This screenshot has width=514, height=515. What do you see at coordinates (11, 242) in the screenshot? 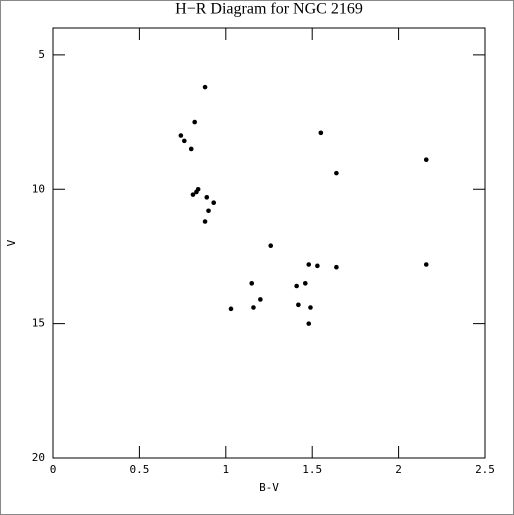
I see `y-axis-label: V` at bounding box center [11, 242].